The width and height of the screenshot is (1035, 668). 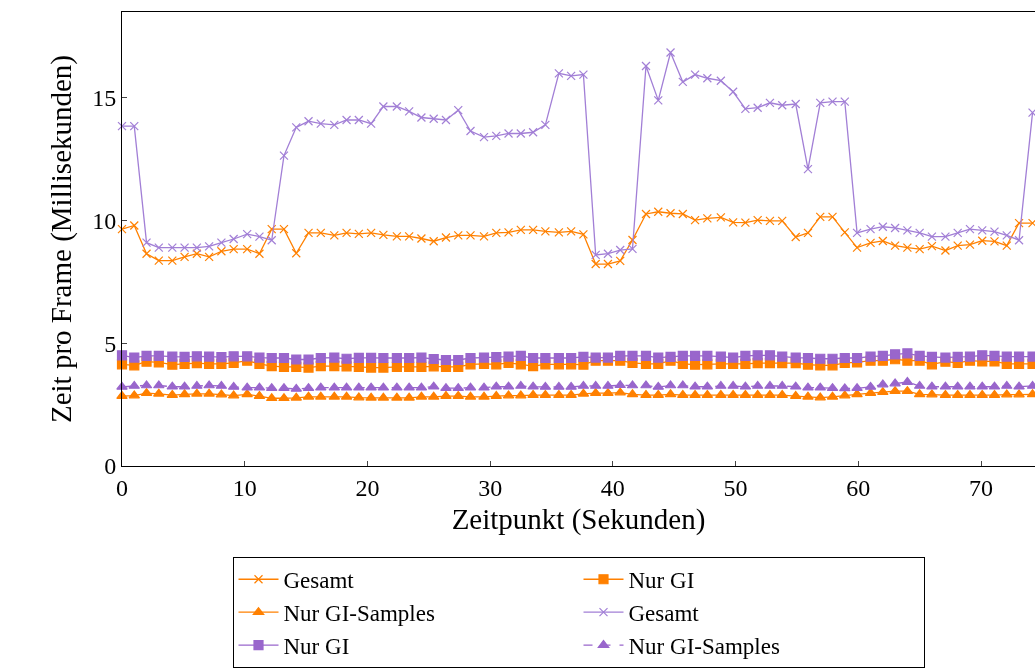 What do you see at coordinates (110, 343) in the screenshot?
I see `y-tick-label: 5` at bounding box center [110, 343].